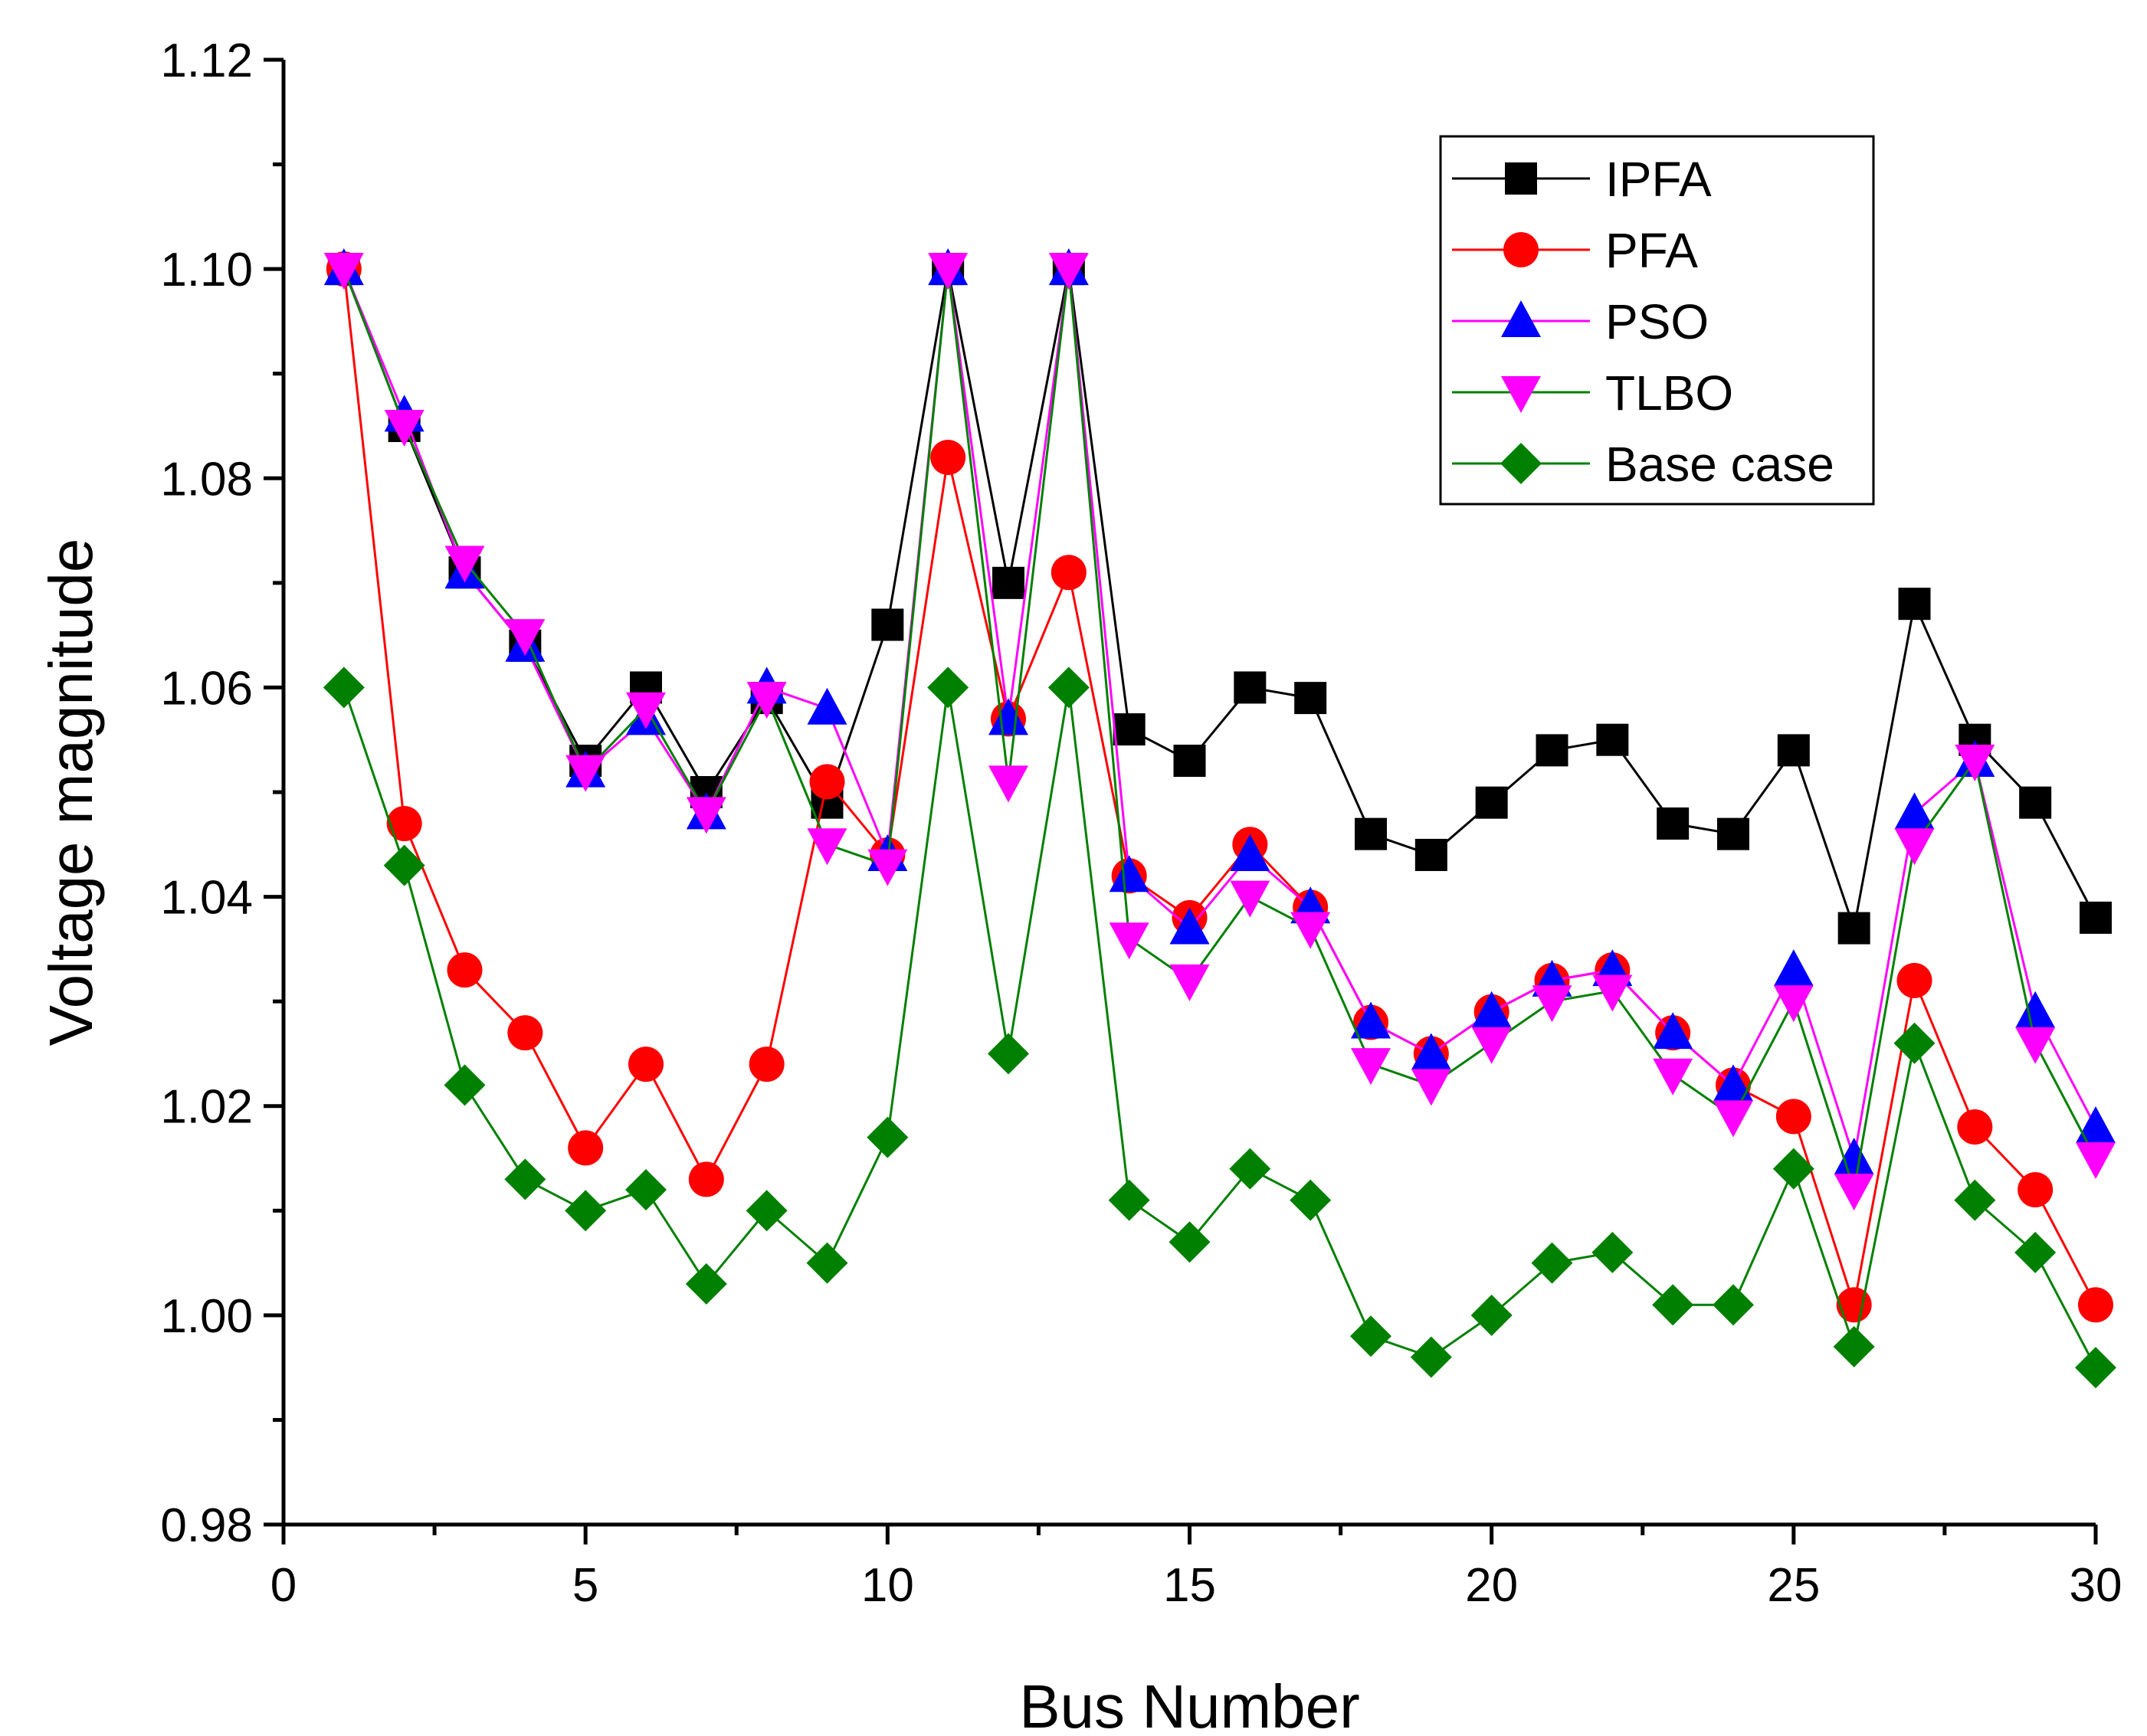 This screenshot has height=1736, width=2147. I want to click on legend: IPFA PFA PSO TLBO Base case, so click(1657, 320).